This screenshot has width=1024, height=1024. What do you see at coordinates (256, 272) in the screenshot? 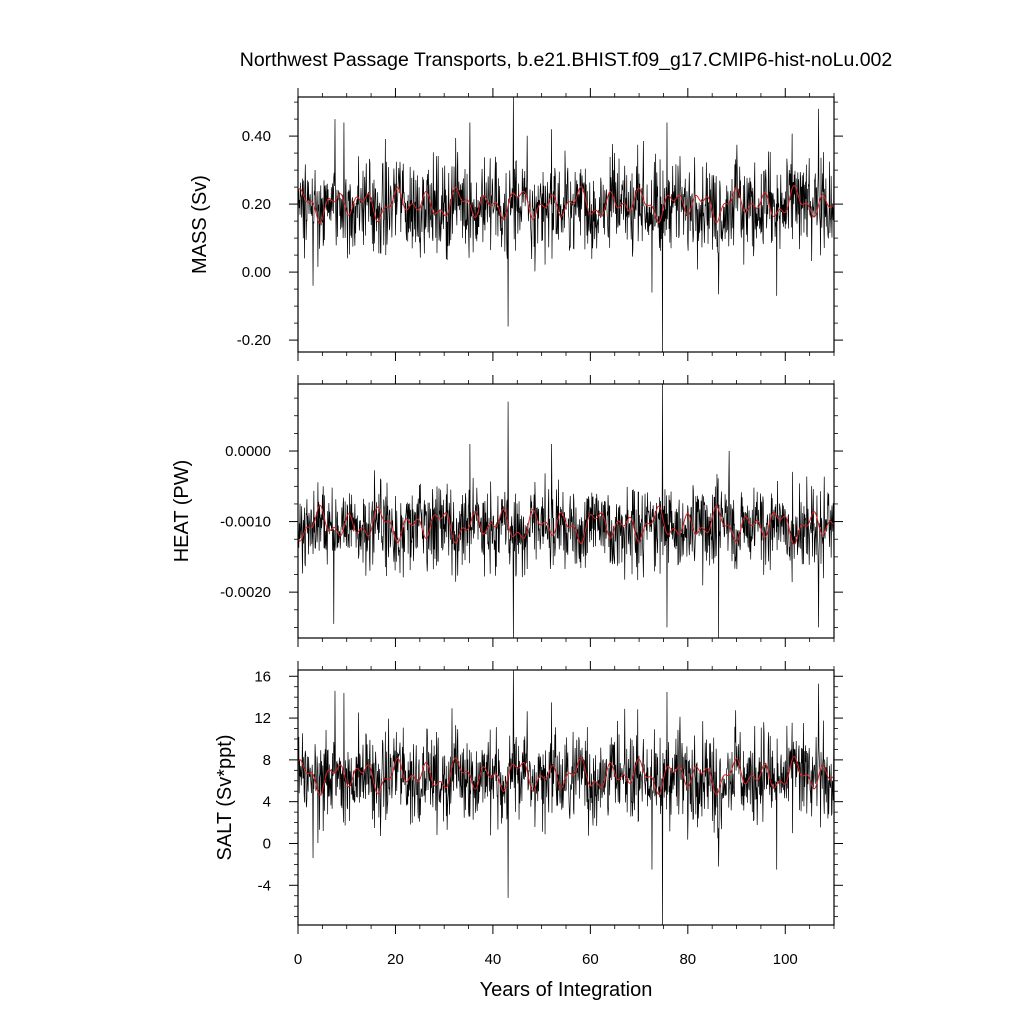
I see `y-tick-label: 0.00` at bounding box center [256, 272].